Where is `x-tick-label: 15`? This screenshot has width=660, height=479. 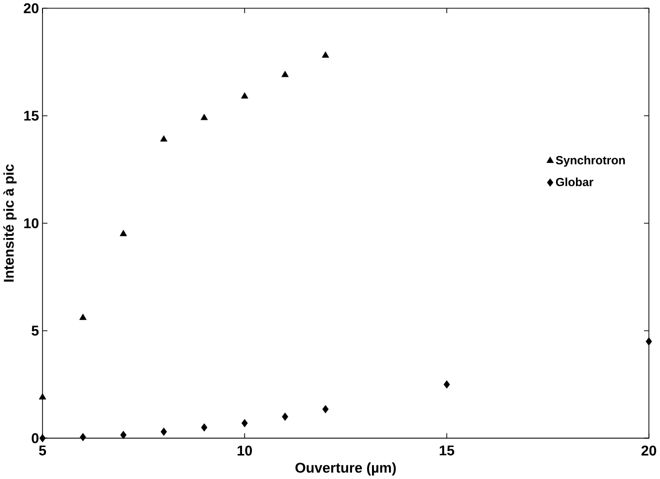
x-tick-label: 15 is located at coordinates (447, 451).